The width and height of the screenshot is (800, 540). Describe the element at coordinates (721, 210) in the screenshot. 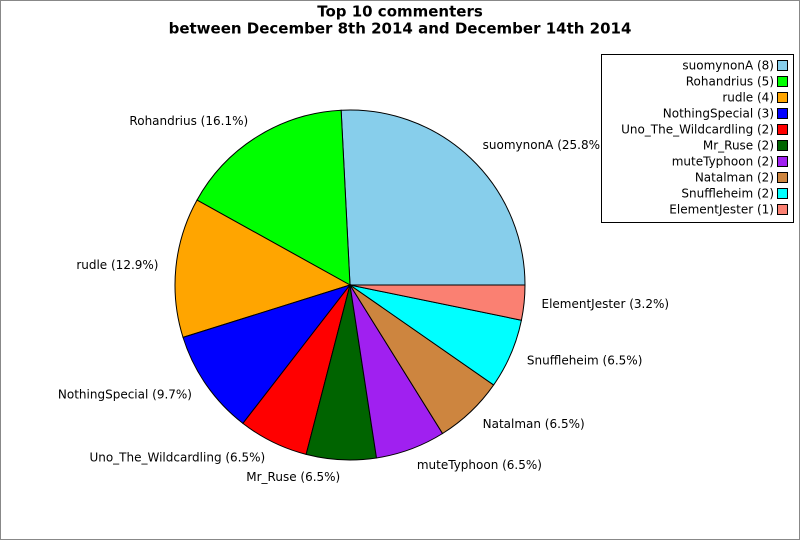

I see `legend-label: ElementJester (1)` at that location.